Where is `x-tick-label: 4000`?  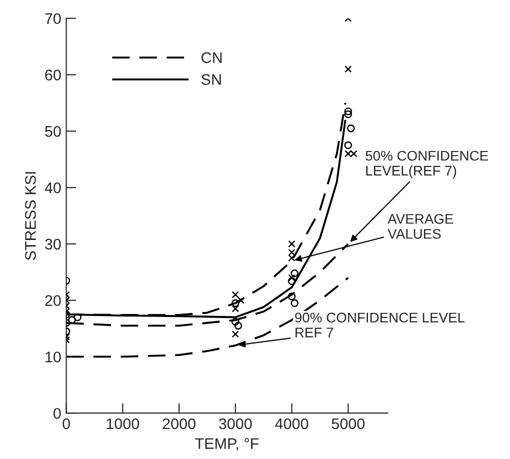
x-tick-label: 4000 is located at coordinates (291, 424).